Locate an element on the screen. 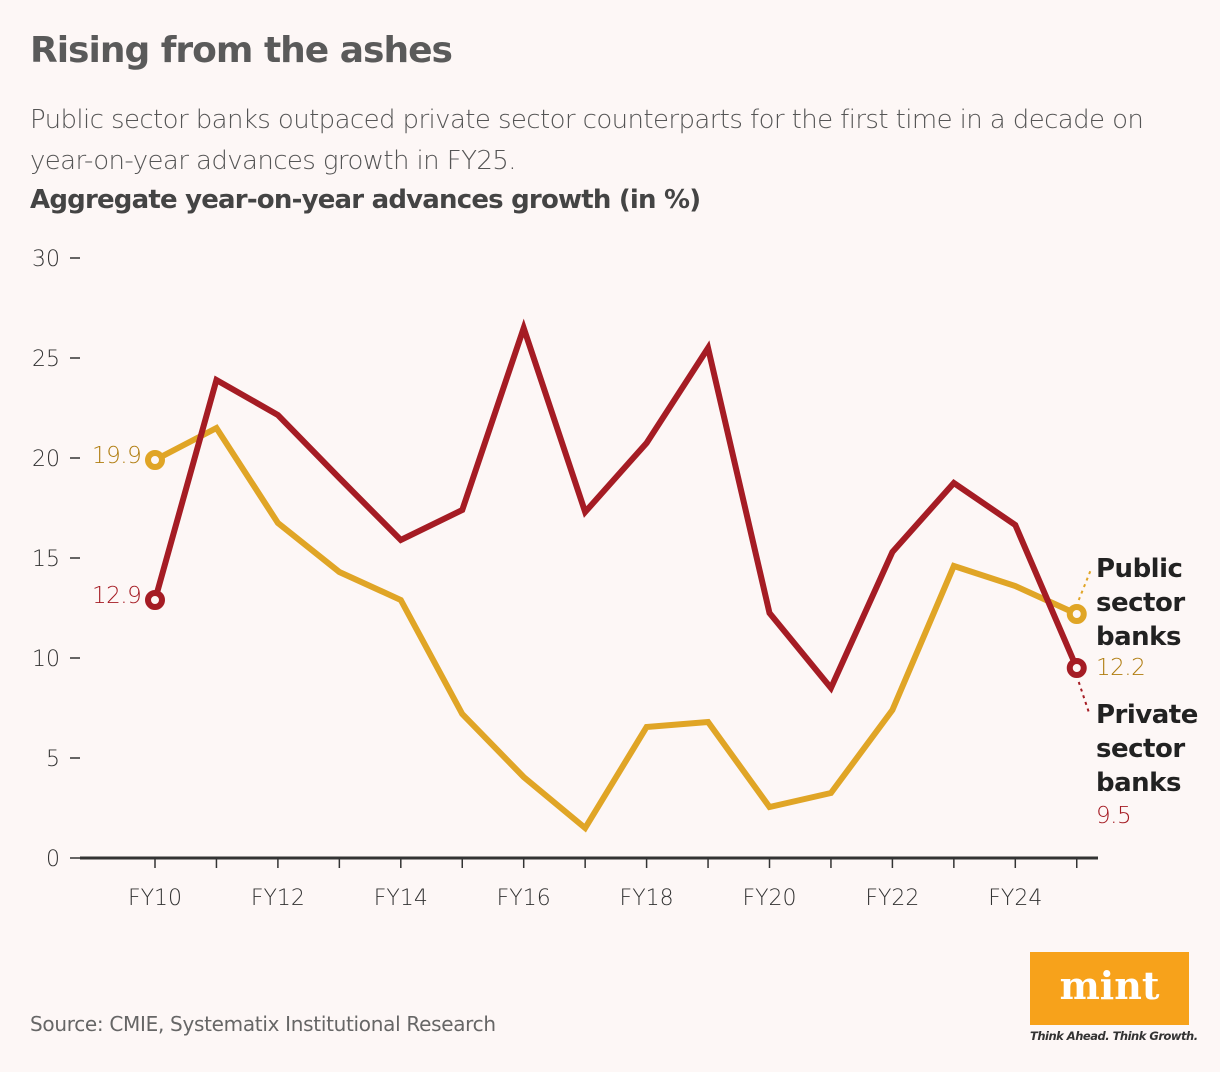 The image size is (1220, 1072). x-tick-label: FY10 is located at coordinates (155, 898).